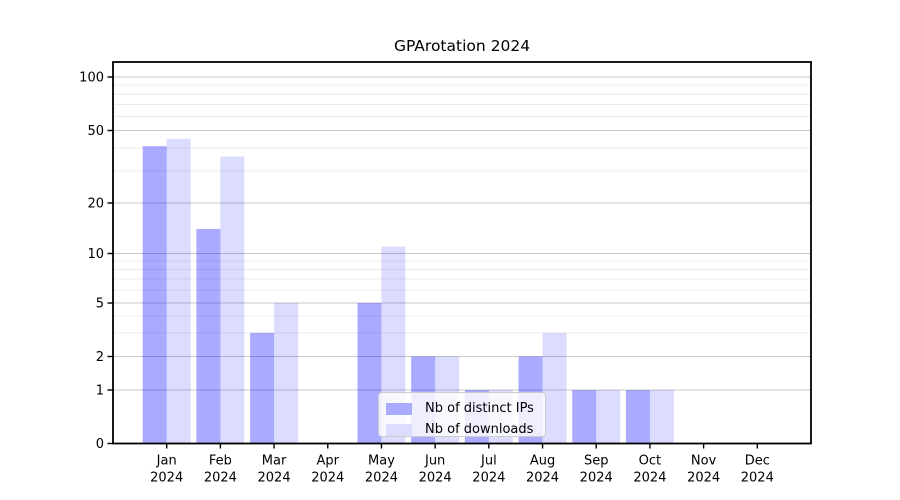 The width and height of the screenshot is (900, 500). Describe the element at coordinates (274, 470) in the screenshot. I see `x-tick-label: Mar 2024` at that location.